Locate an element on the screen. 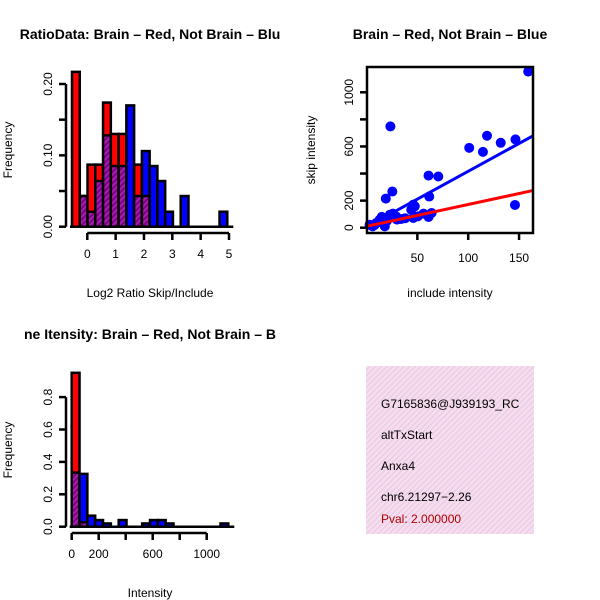  x-axis-label: Log2 Ratio Skip/Include is located at coordinates (150, 293).